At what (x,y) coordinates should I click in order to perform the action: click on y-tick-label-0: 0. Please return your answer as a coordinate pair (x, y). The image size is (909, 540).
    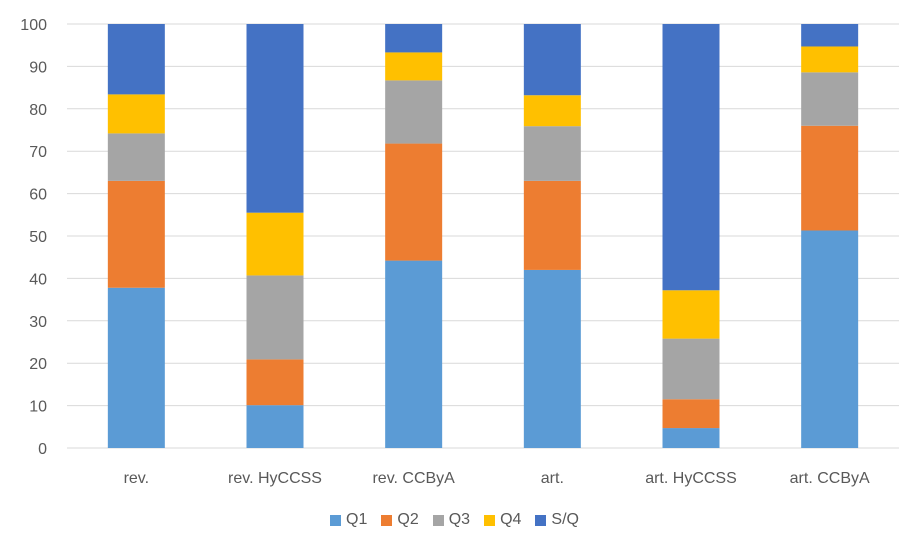
    Looking at the image, I should click on (42, 449).